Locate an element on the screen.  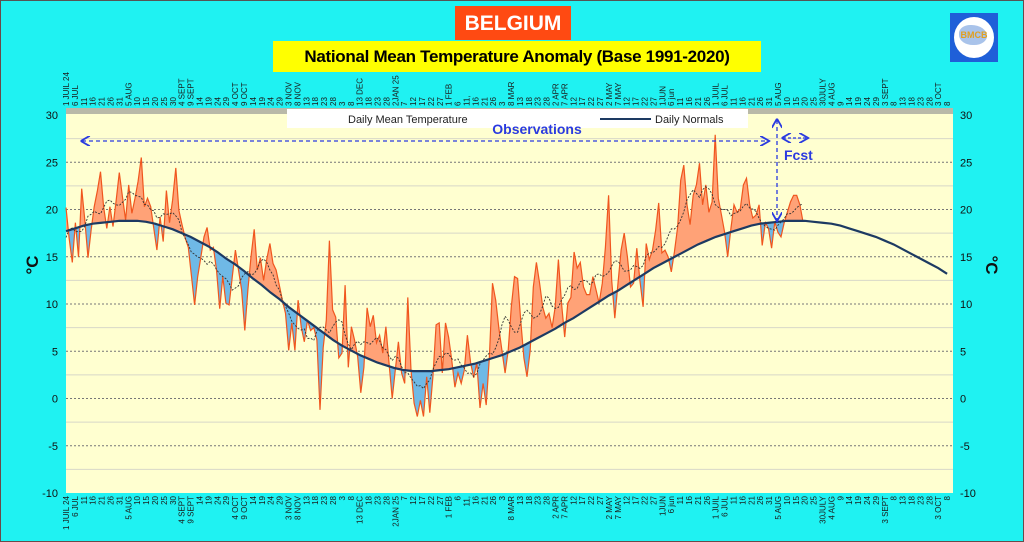
x-tick-label-bottom: 21 is located at coordinates (751, 499).